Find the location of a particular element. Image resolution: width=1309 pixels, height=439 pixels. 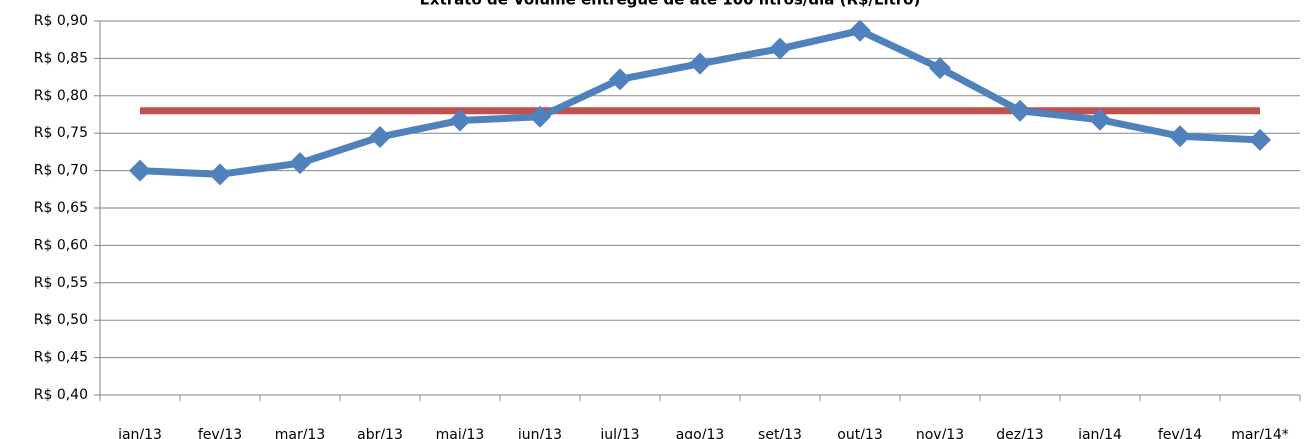

y-tick-label: R$ 0,50 is located at coordinates (61, 320).